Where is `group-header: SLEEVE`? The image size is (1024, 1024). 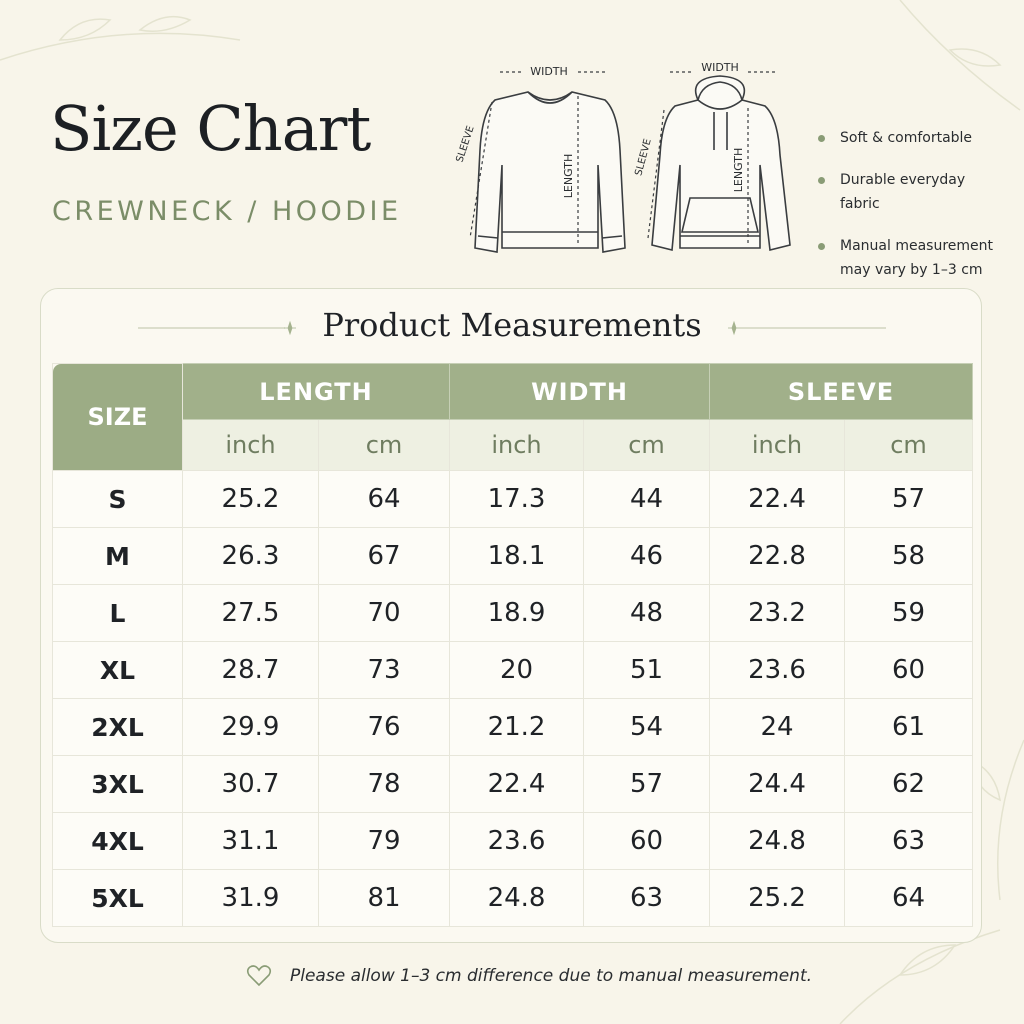 group-header: SLEEVE is located at coordinates (841, 391).